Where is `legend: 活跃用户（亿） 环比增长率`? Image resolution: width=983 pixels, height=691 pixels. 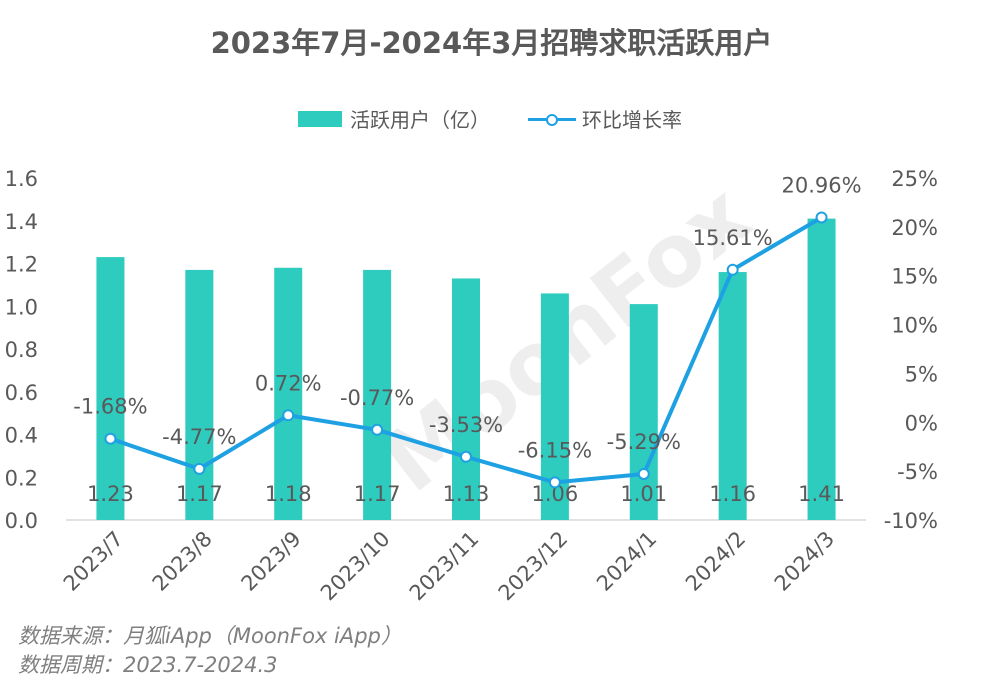
legend: 活跃用户（亿） 环比增长率 is located at coordinates (509, 118).